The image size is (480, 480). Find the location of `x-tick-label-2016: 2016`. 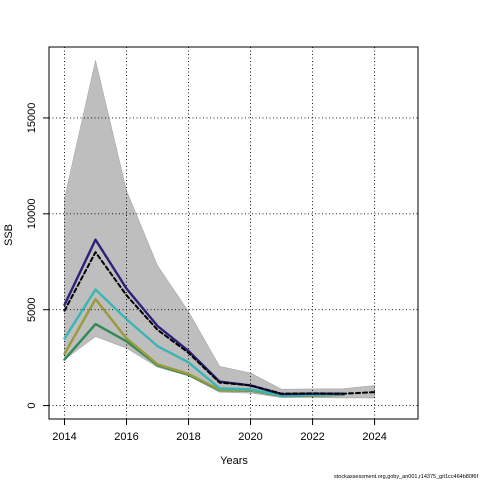

x-tick-label-2016: 2016 is located at coordinates (126, 437).